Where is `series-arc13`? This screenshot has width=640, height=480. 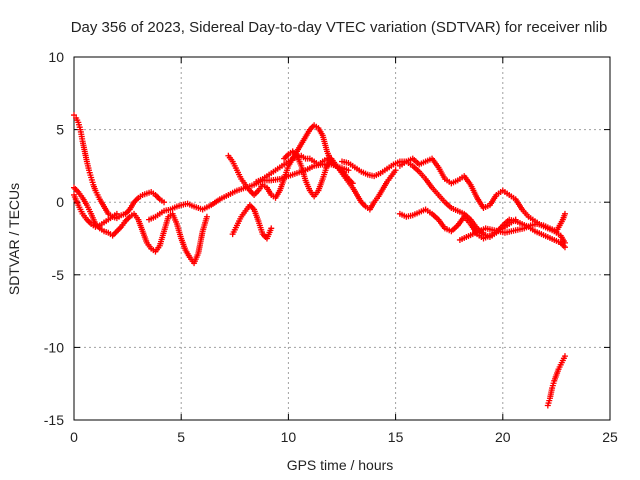 series-arc13 is located at coordinates (556, 381).